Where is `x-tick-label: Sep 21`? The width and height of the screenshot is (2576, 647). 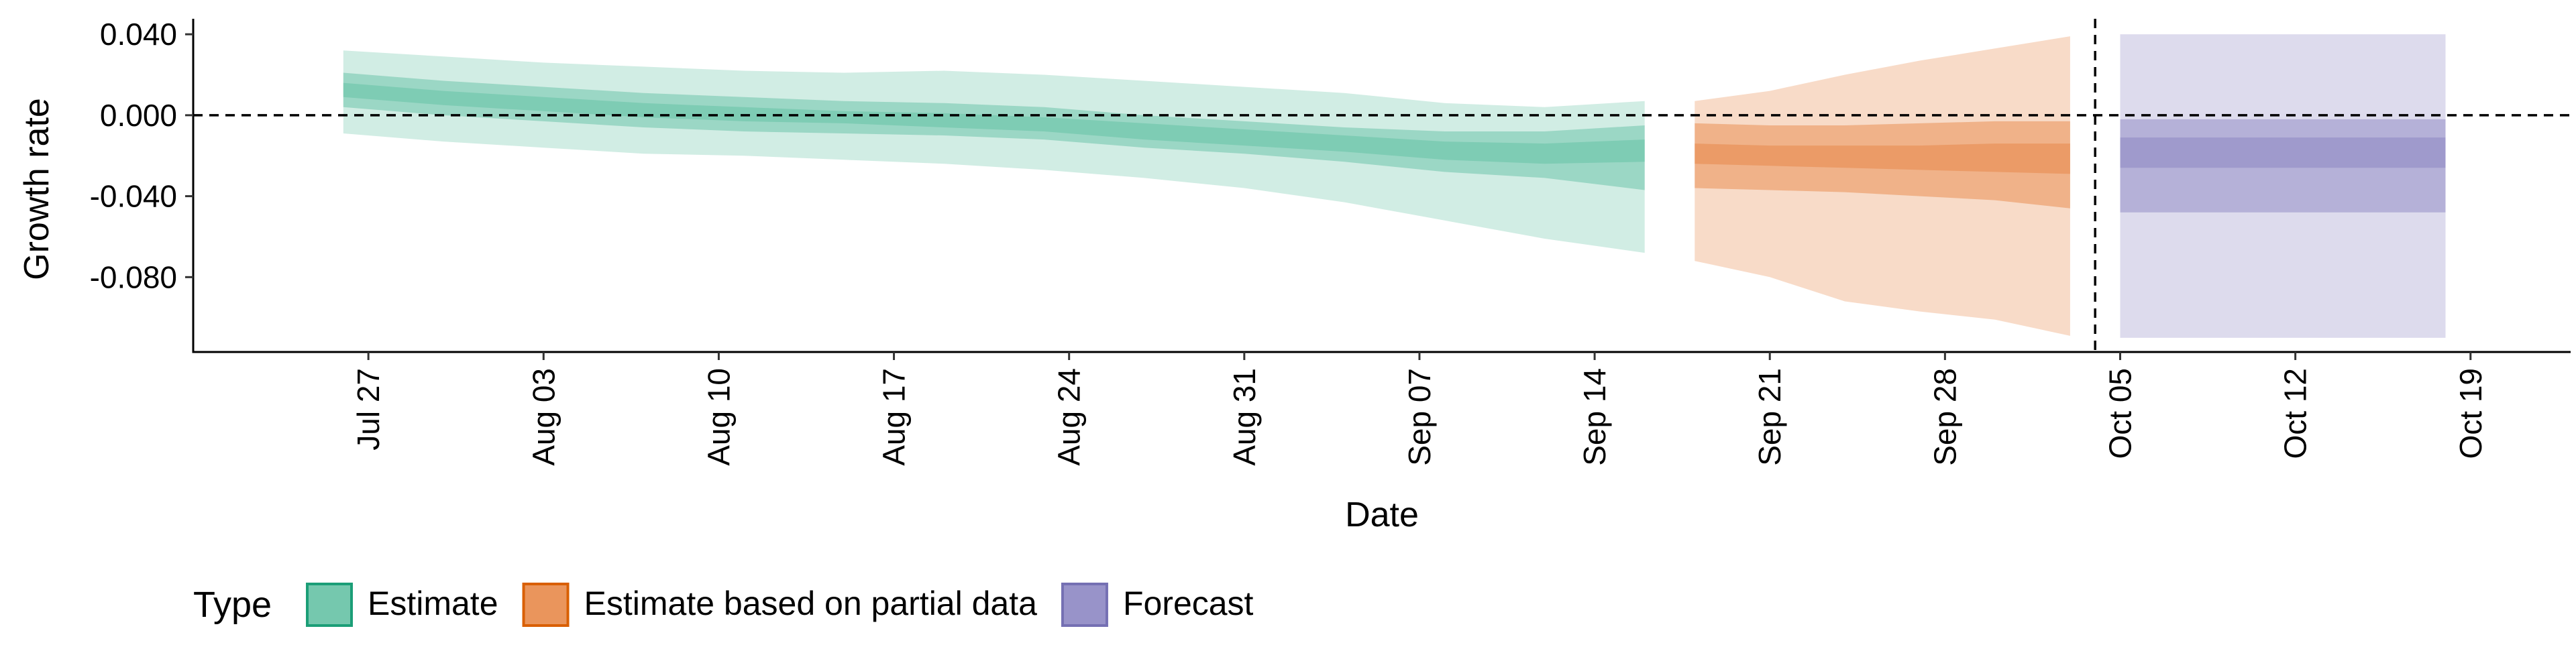 x-tick-label: Sep 21 is located at coordinates (1769, 417).